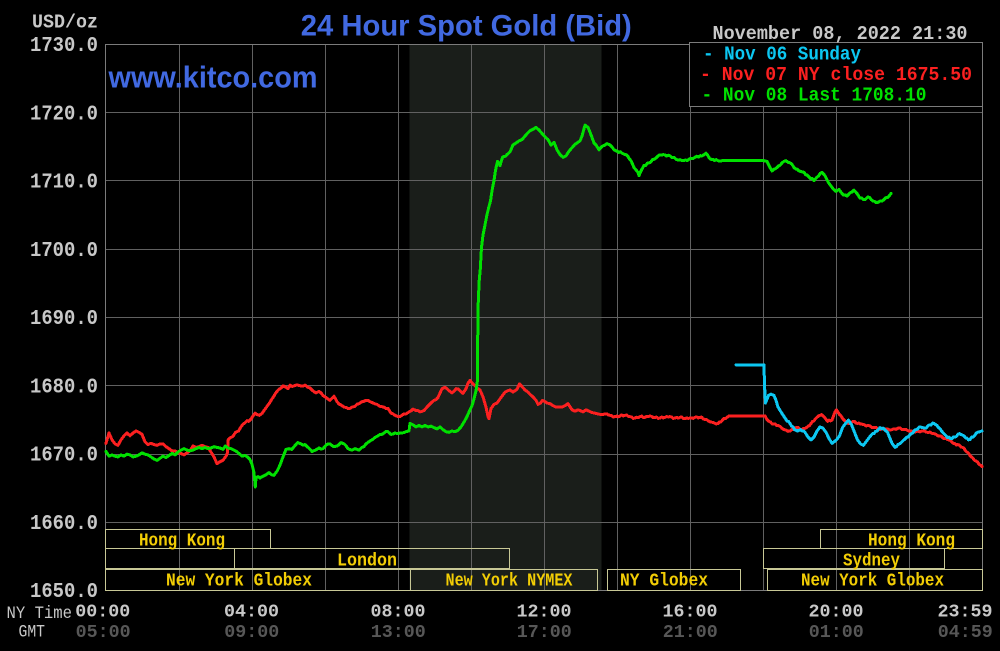 The image size is (1000, 651). I want to click on svg-text: London, so click(367, 562).